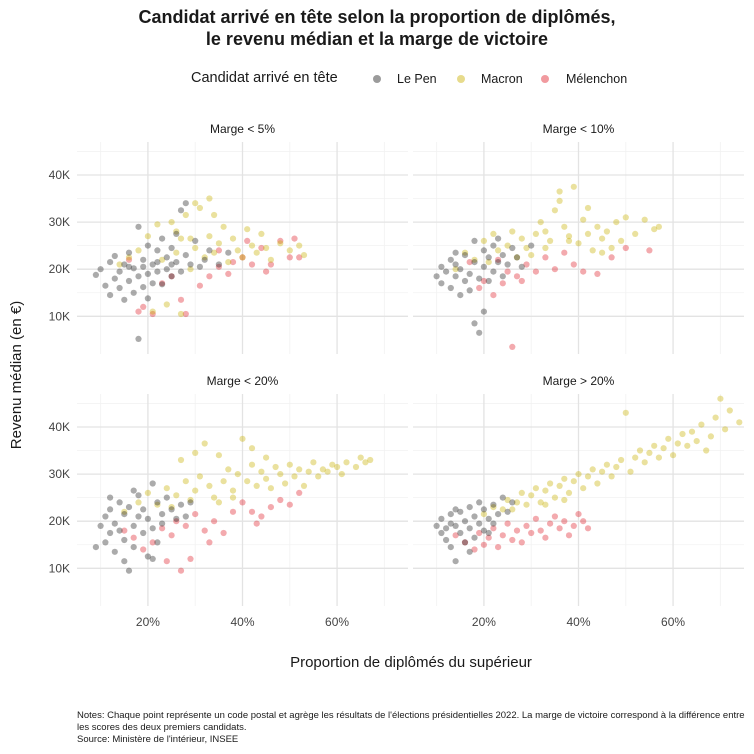 The width and height of the screenshot is (754, 754). I want to click on y-tick-label: 20K, so click(59, 521).